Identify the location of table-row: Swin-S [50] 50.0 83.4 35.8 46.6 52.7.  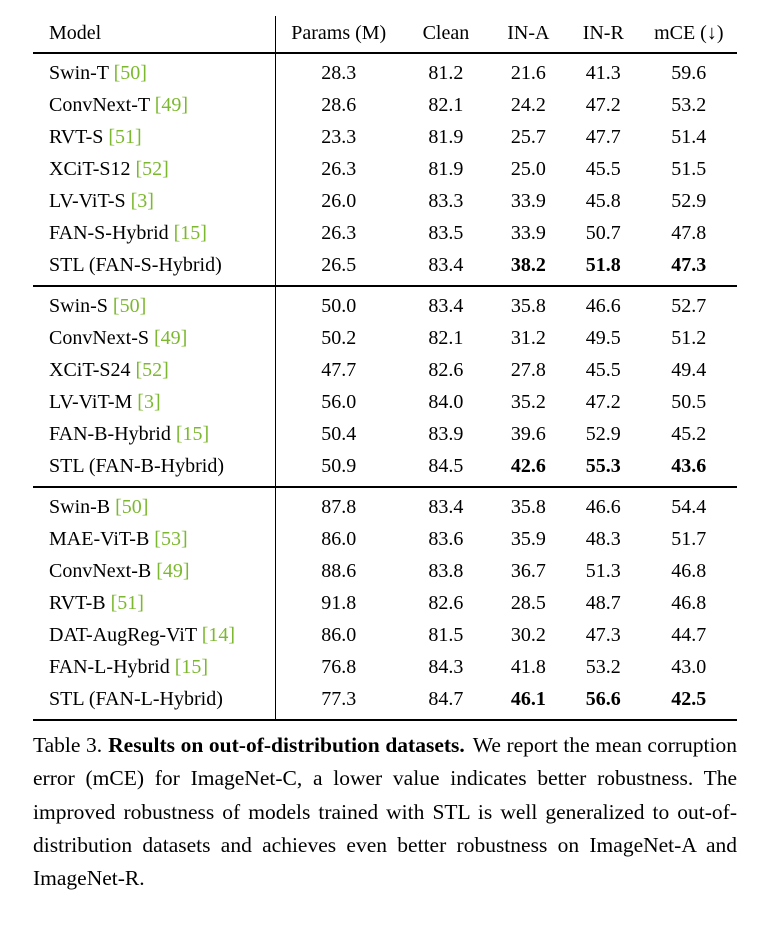
(385, 304).